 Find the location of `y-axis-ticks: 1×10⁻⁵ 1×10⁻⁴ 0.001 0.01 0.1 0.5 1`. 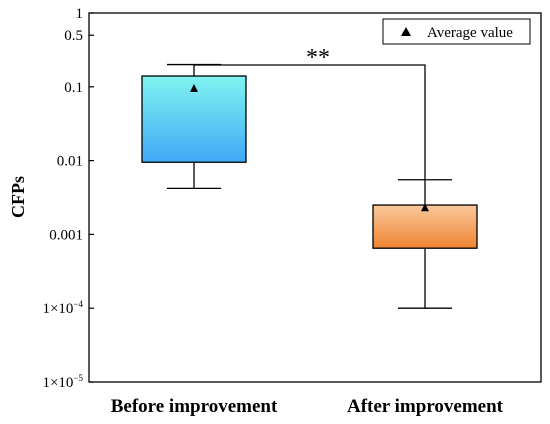

y-axis-ticks: 1×10⁻⁵ 1×10⁻⁴ 0.001 0.01 0.1 0.5 1 is located at coordinates (68, 198).